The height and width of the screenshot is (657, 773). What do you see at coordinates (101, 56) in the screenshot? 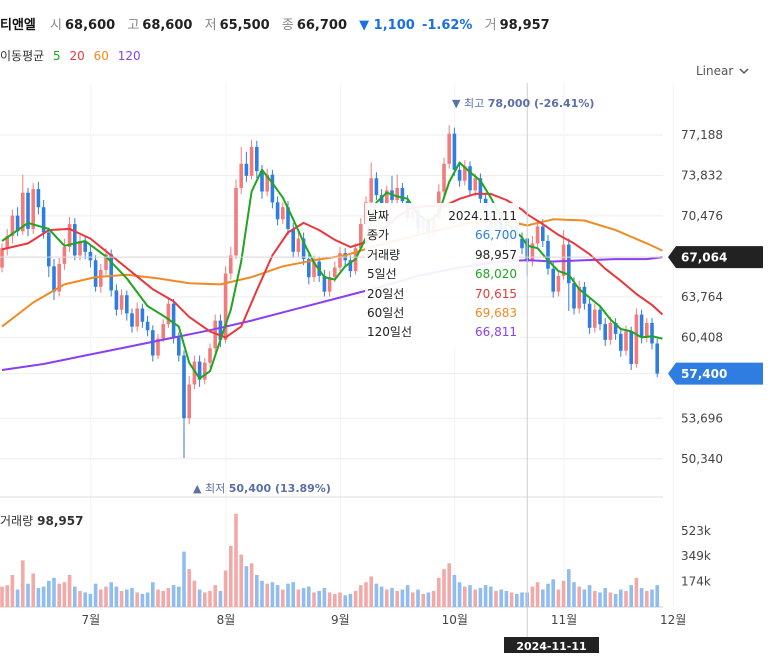
I see `ma-legend-60: 60` at bounding box center [101, 56].